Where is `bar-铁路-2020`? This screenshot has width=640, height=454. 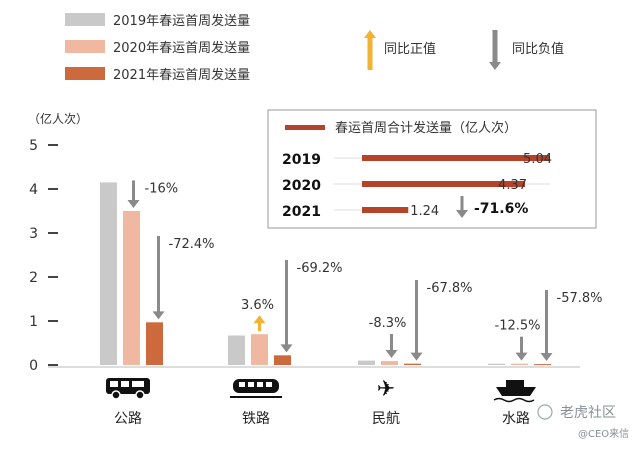
bar-铁路-2020 is located at coordinates (259, 349).